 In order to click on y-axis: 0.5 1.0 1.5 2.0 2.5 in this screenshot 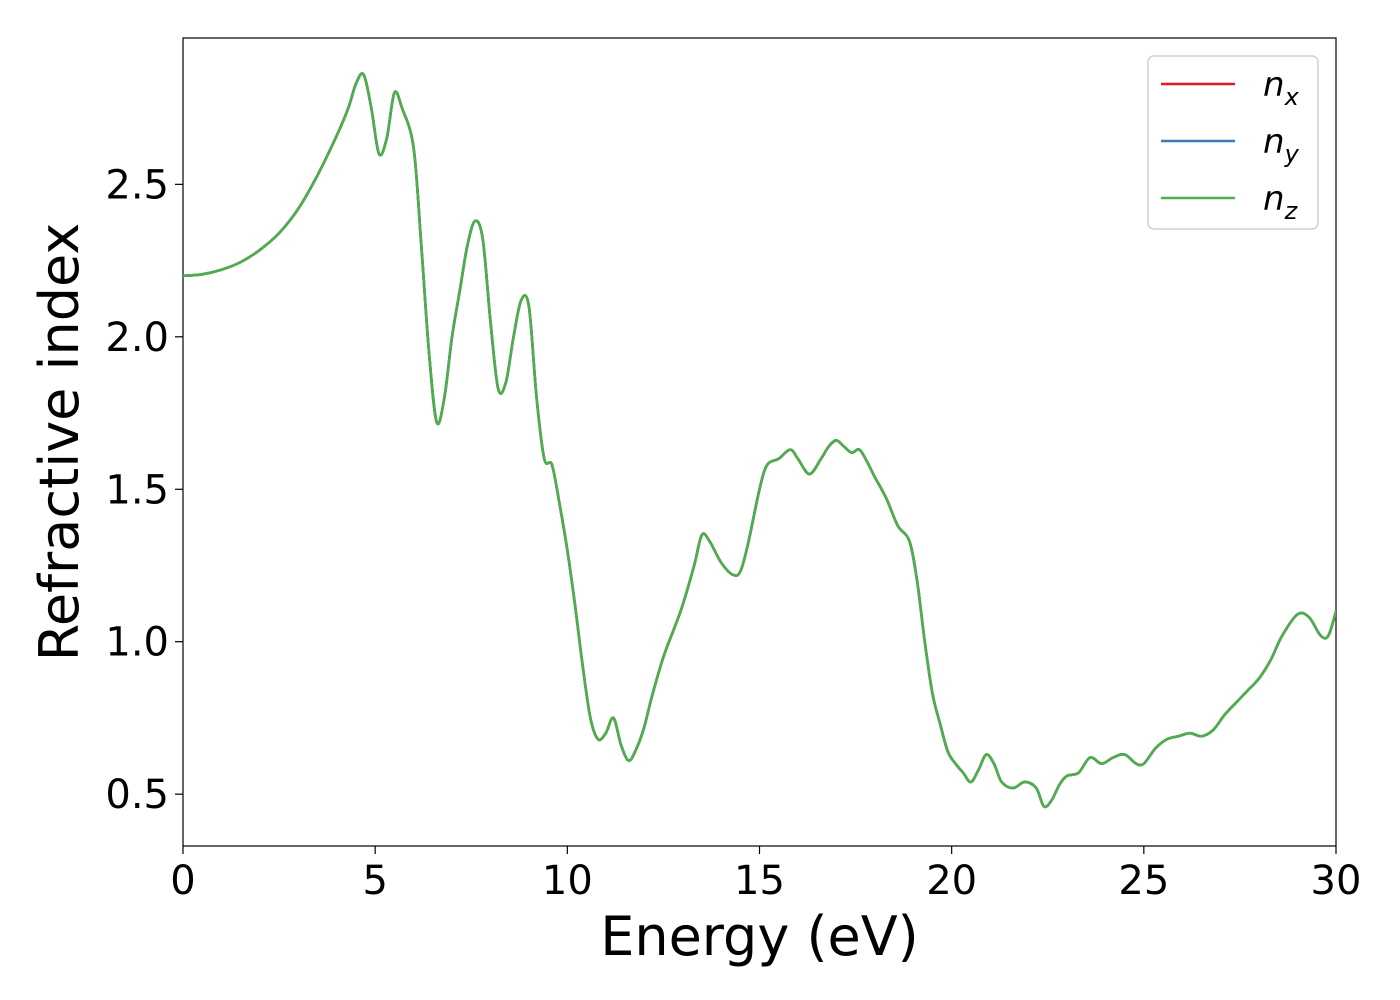, I will do `click(144, 490)`.